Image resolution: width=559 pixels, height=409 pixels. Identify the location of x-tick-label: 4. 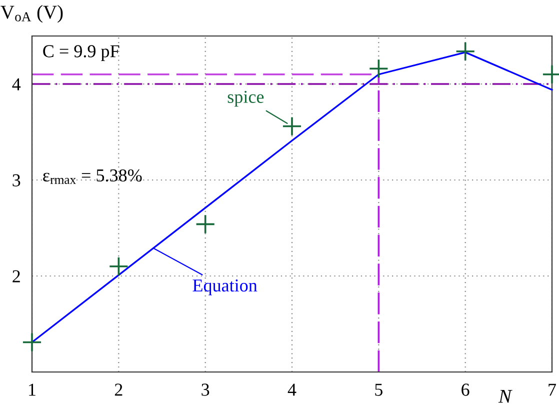
(292, 390).